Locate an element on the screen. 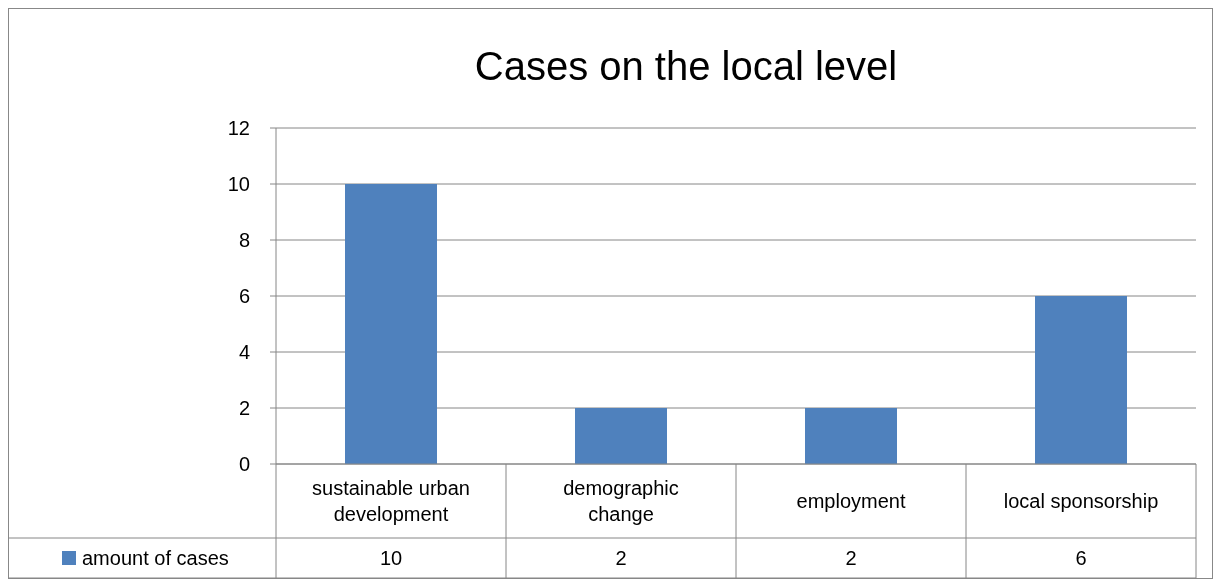 Image resolution: width=1213 pixels, height=579 pixels. y-tick-label: 6 is located at coordinates (244, 296).